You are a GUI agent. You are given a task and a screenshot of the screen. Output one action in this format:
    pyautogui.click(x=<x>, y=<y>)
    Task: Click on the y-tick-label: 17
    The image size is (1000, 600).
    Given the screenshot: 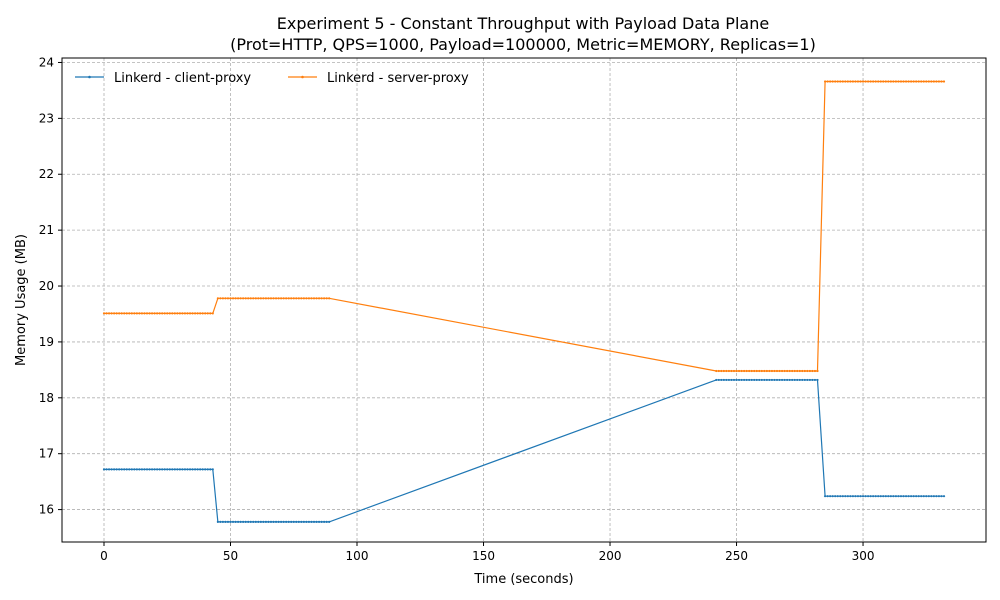 What is the action you would take?
    pyautogui.click(x=46, y=454)
    